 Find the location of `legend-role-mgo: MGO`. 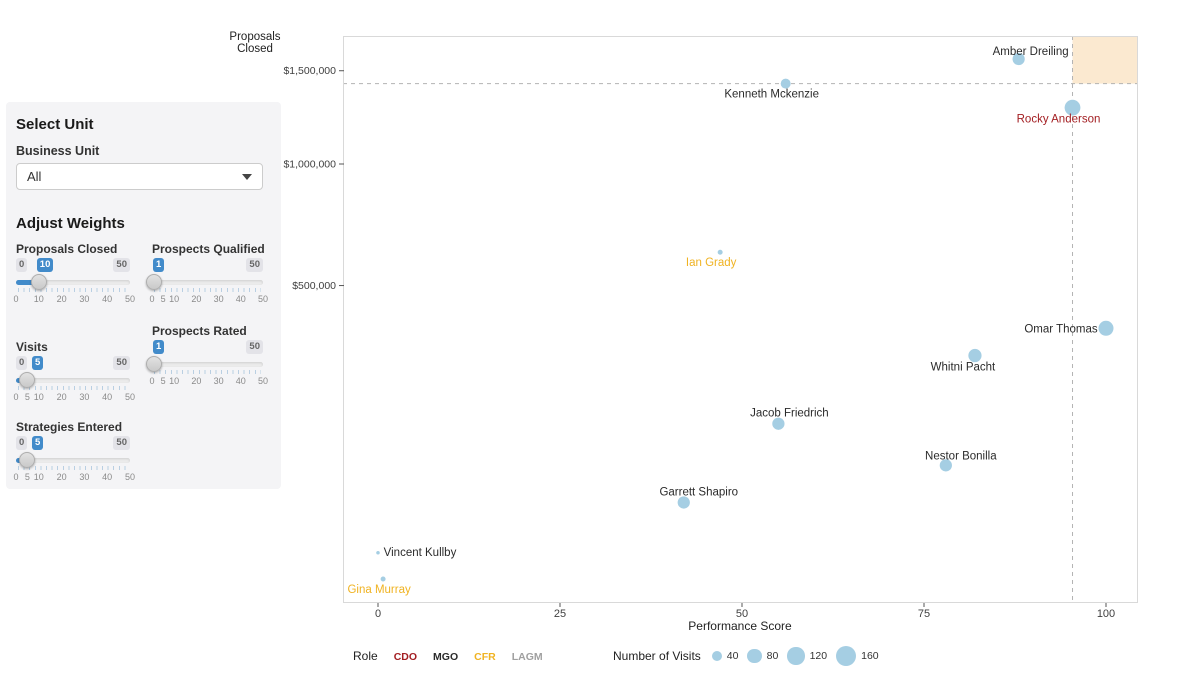

legend-role-mgo: MGO is located at coordinates (446, 657).